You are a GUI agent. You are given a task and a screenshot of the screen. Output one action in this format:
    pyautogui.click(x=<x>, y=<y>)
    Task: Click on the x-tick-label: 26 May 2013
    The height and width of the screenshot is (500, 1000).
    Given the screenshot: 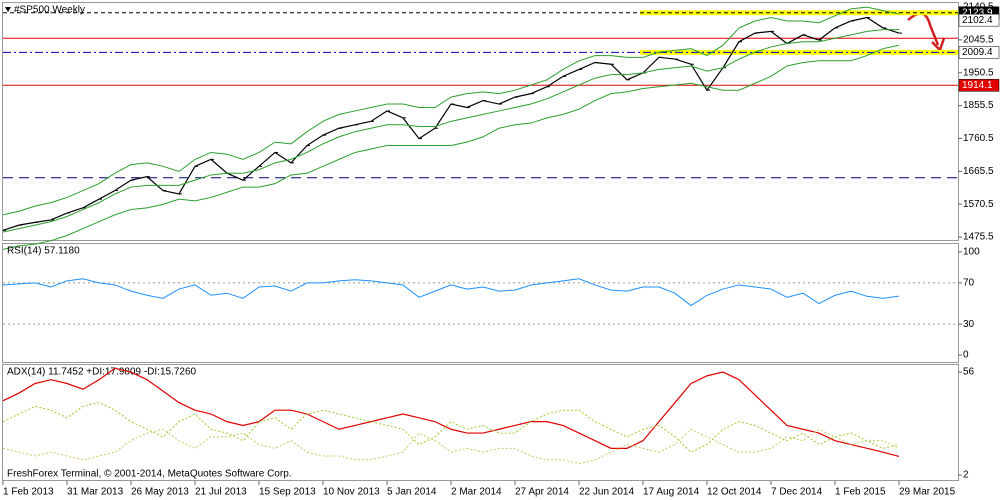 What is the action you would take?
    pyautogui.click(x=160, y=492)
    